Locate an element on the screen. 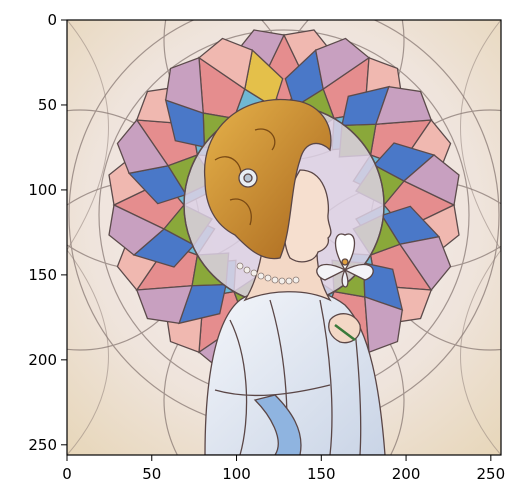 The image size is (526, 503). x-tick-label: 200 is located at coordinates (406, 474).